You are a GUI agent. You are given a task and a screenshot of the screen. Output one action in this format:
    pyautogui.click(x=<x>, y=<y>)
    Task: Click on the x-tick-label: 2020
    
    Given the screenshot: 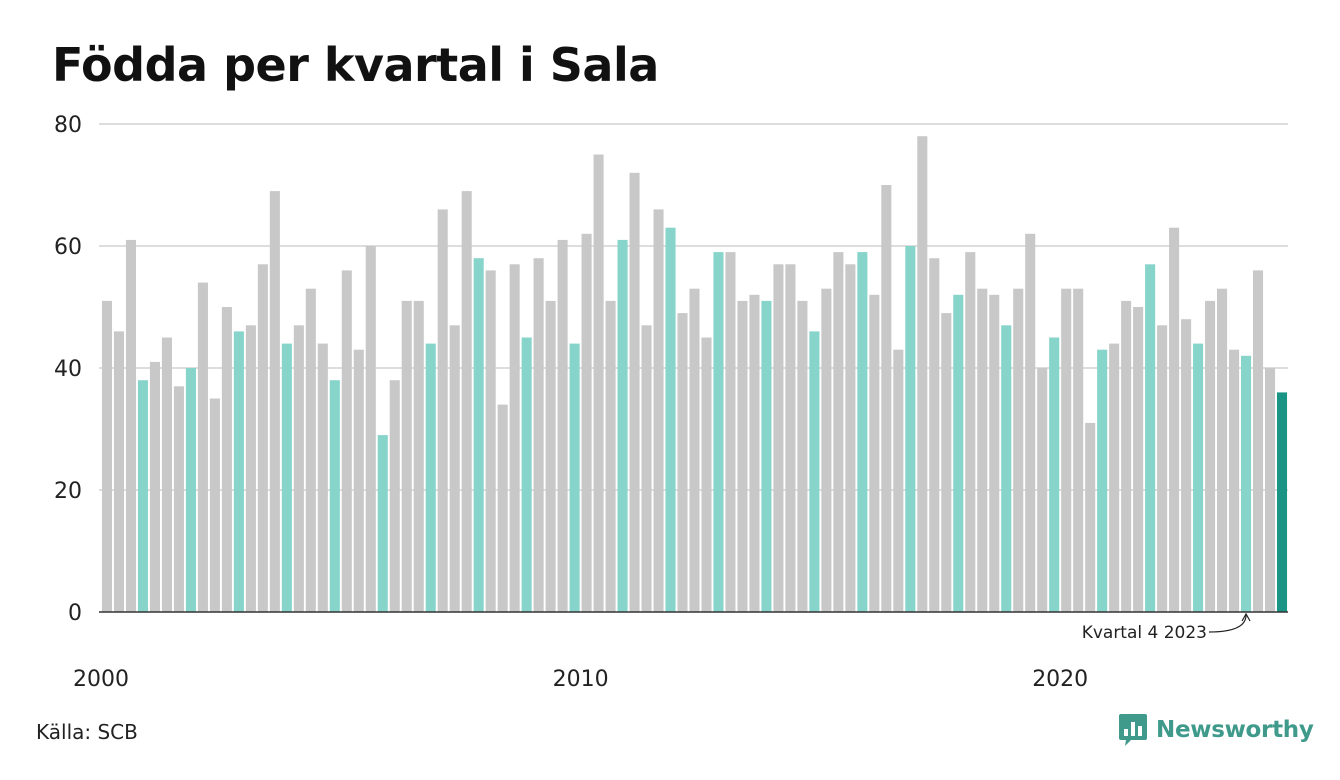 What is the action you would take?
    pyautogui.click(x=1060, y=679)
    